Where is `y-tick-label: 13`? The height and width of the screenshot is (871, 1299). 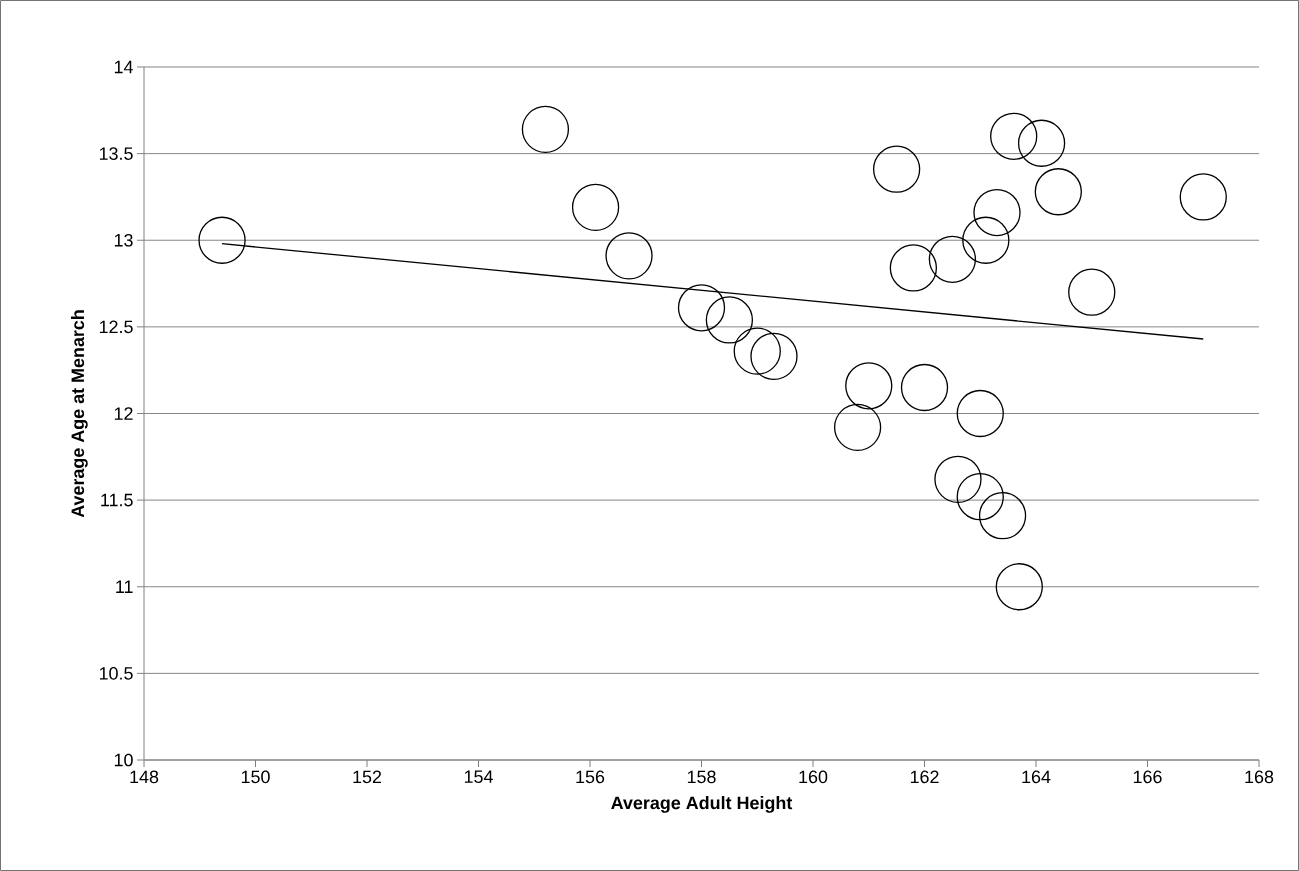
y-tick-label: 13 is located at coordinates (123, 240).